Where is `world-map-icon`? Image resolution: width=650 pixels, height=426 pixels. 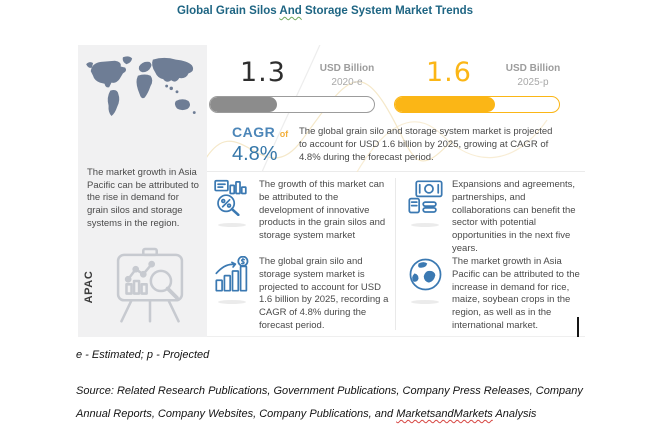 world-map-icon is located at coordinates (142, 91).